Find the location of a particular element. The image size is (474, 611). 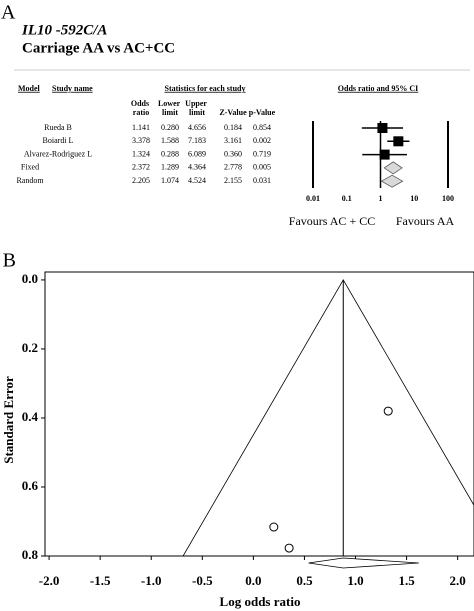

model-name: Random is located at coordinates (30, 180).